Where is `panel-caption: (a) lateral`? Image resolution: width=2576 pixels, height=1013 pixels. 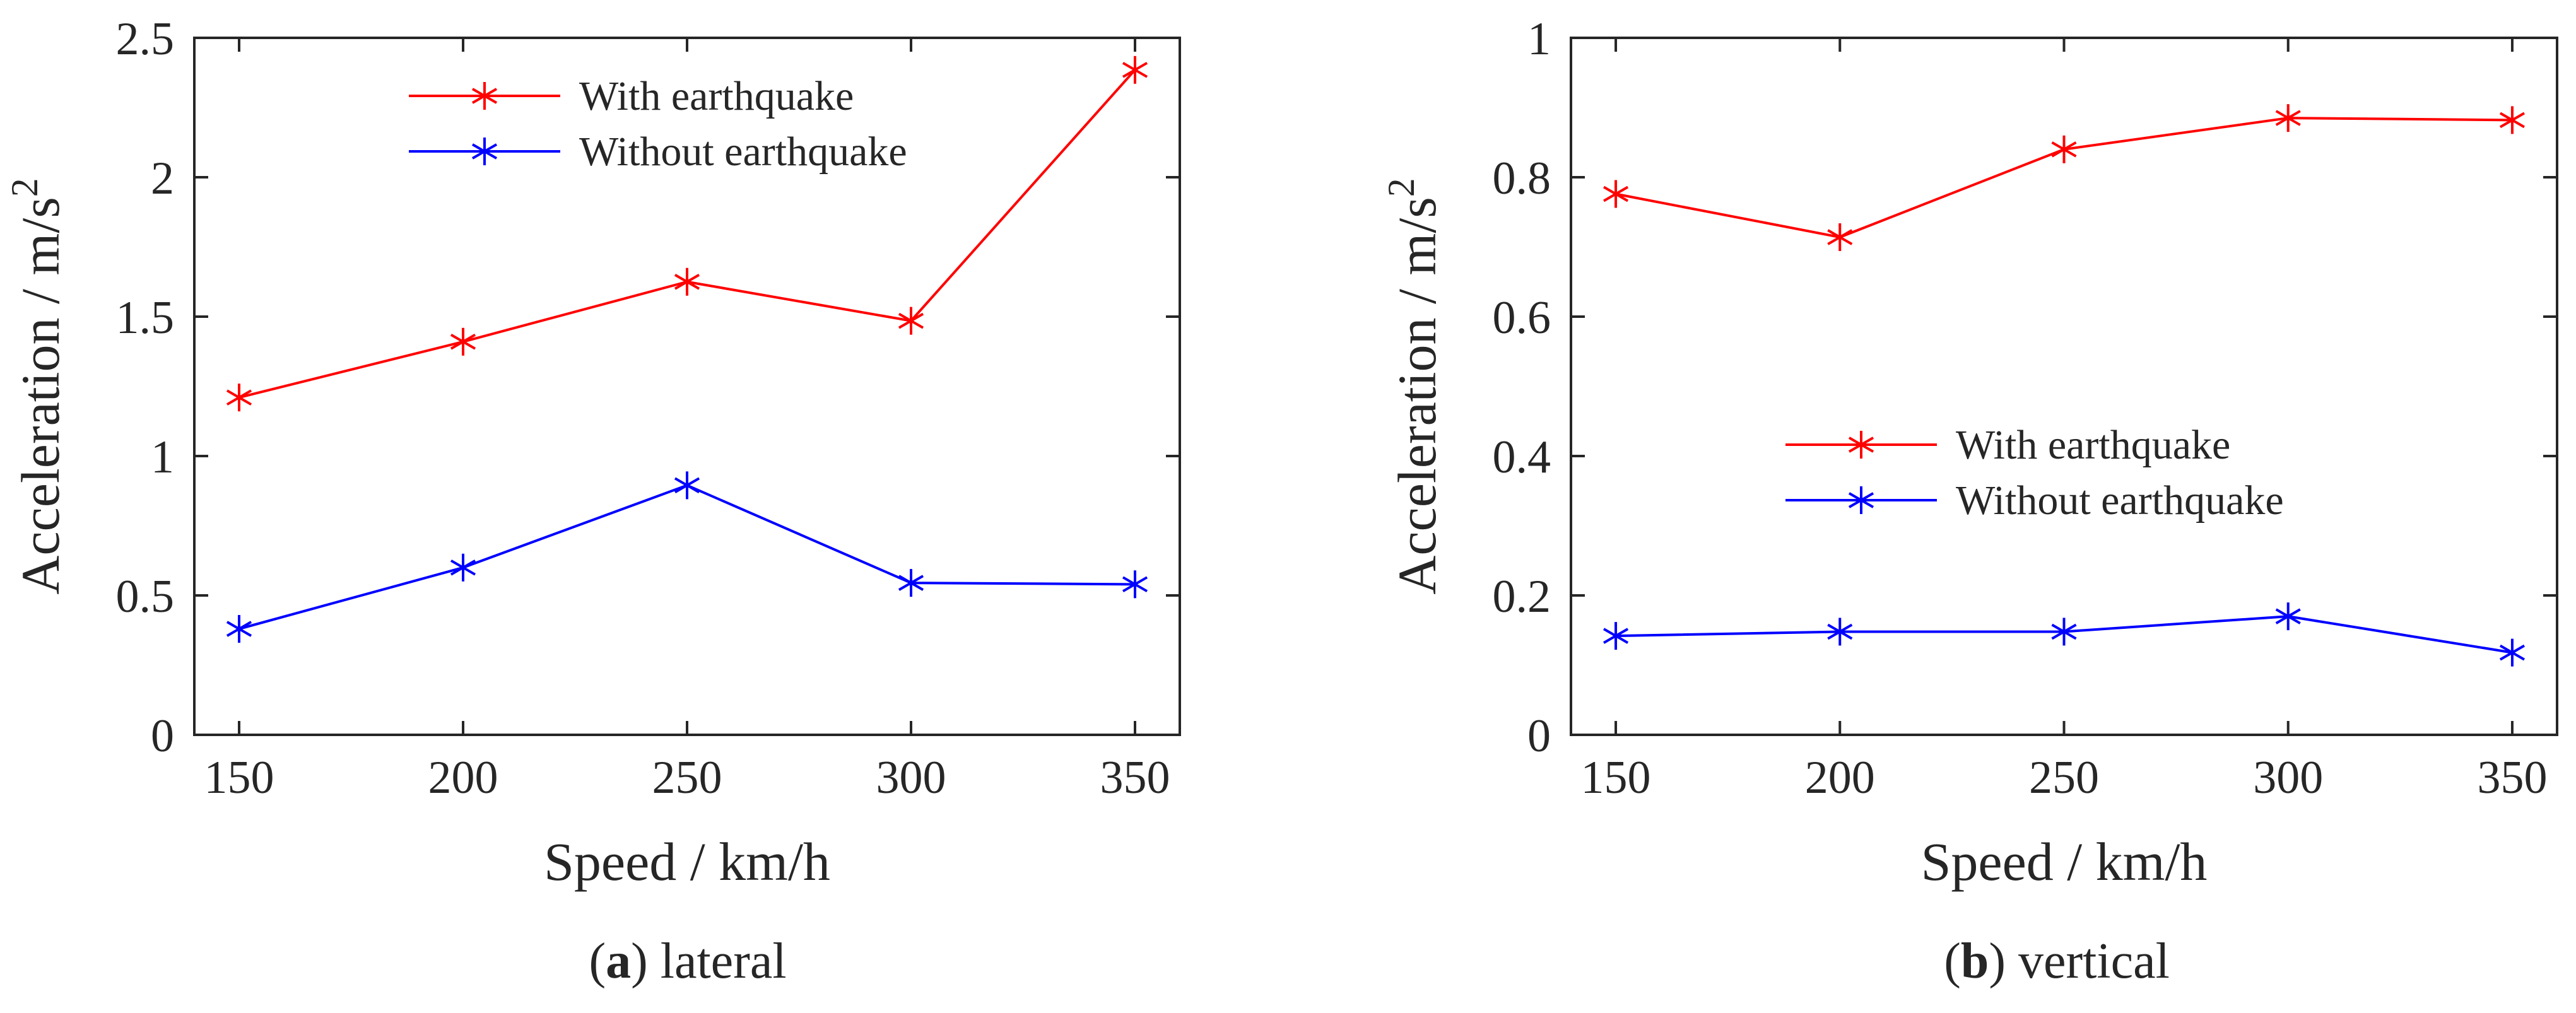 panel-caption: (a) lateral is located at coordinates (687, 961).